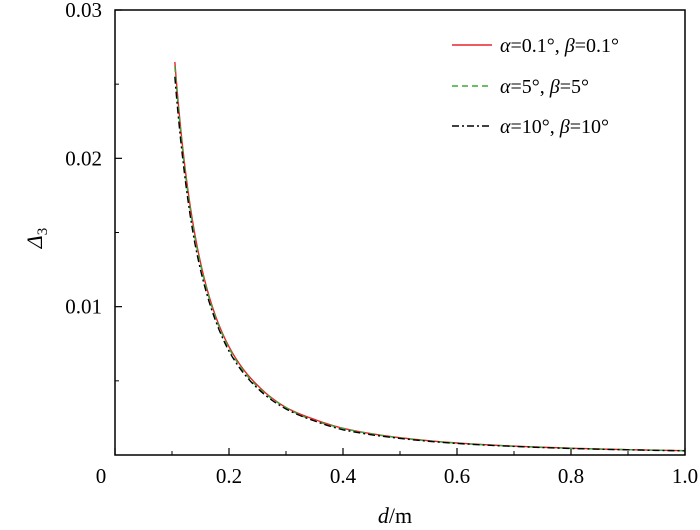 Image resolution: width=700 pixels, height=530 pixels. Describe the element at coordinates (36, 238) in the screenshot. I see `y-axis-label: Δ3` at that location.